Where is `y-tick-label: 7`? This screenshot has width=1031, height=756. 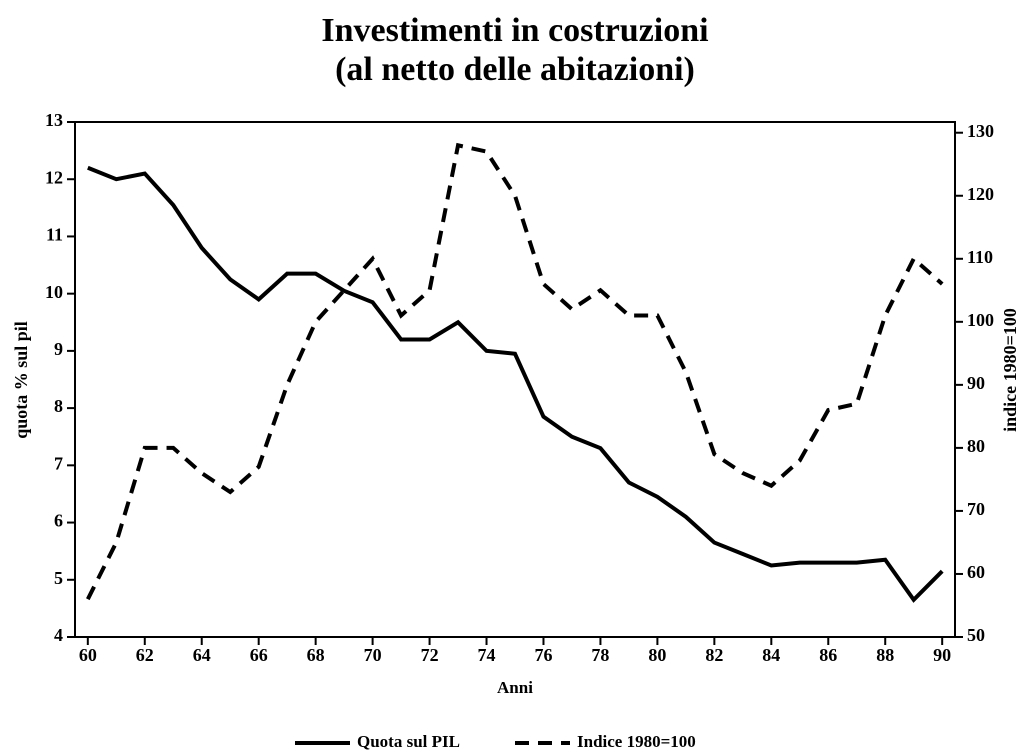 y-tick-label: 7 is located at coordinates (58, 463).